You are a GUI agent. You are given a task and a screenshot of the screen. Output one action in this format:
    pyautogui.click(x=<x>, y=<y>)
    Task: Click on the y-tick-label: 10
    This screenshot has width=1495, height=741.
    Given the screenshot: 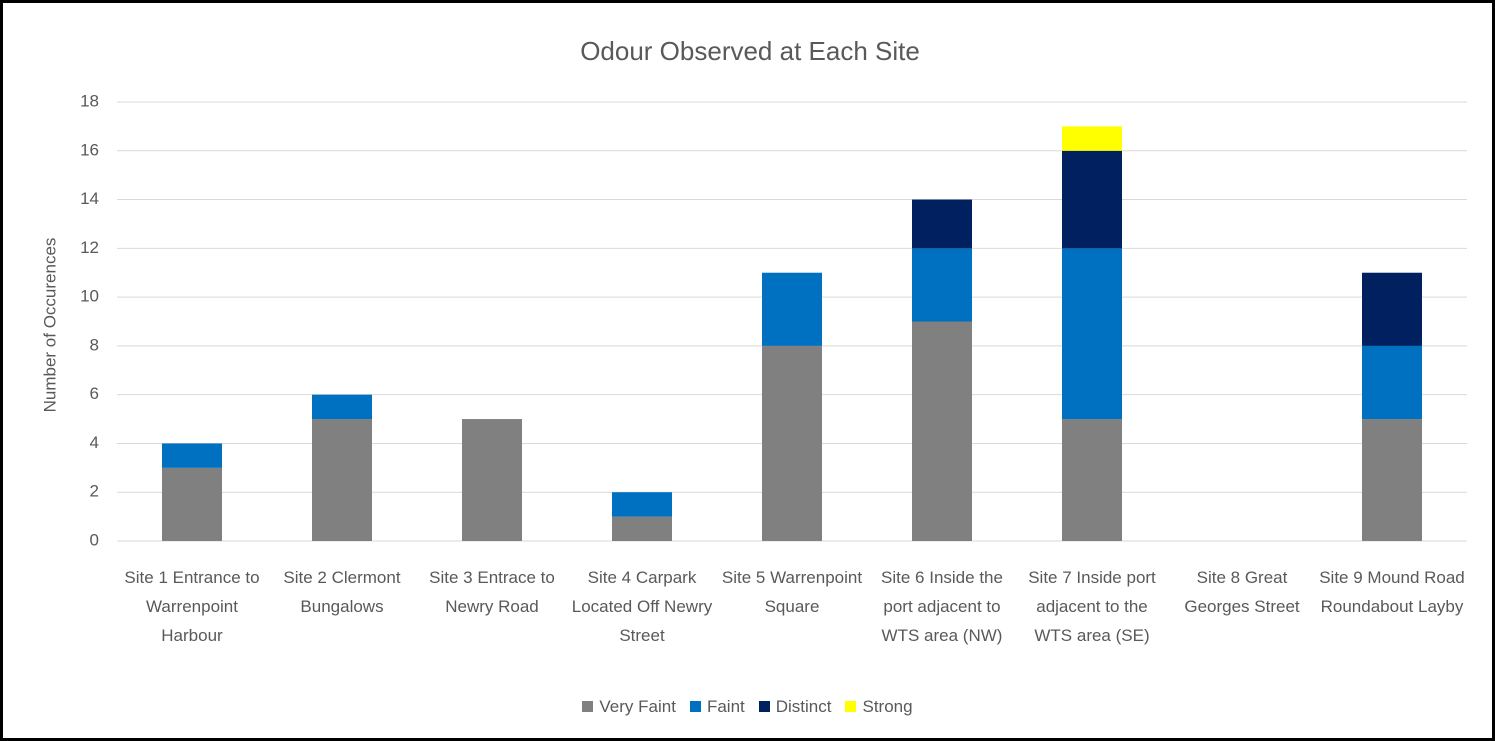 What is the action you would take?
    pyautogui.click(x=89, y=296)
    